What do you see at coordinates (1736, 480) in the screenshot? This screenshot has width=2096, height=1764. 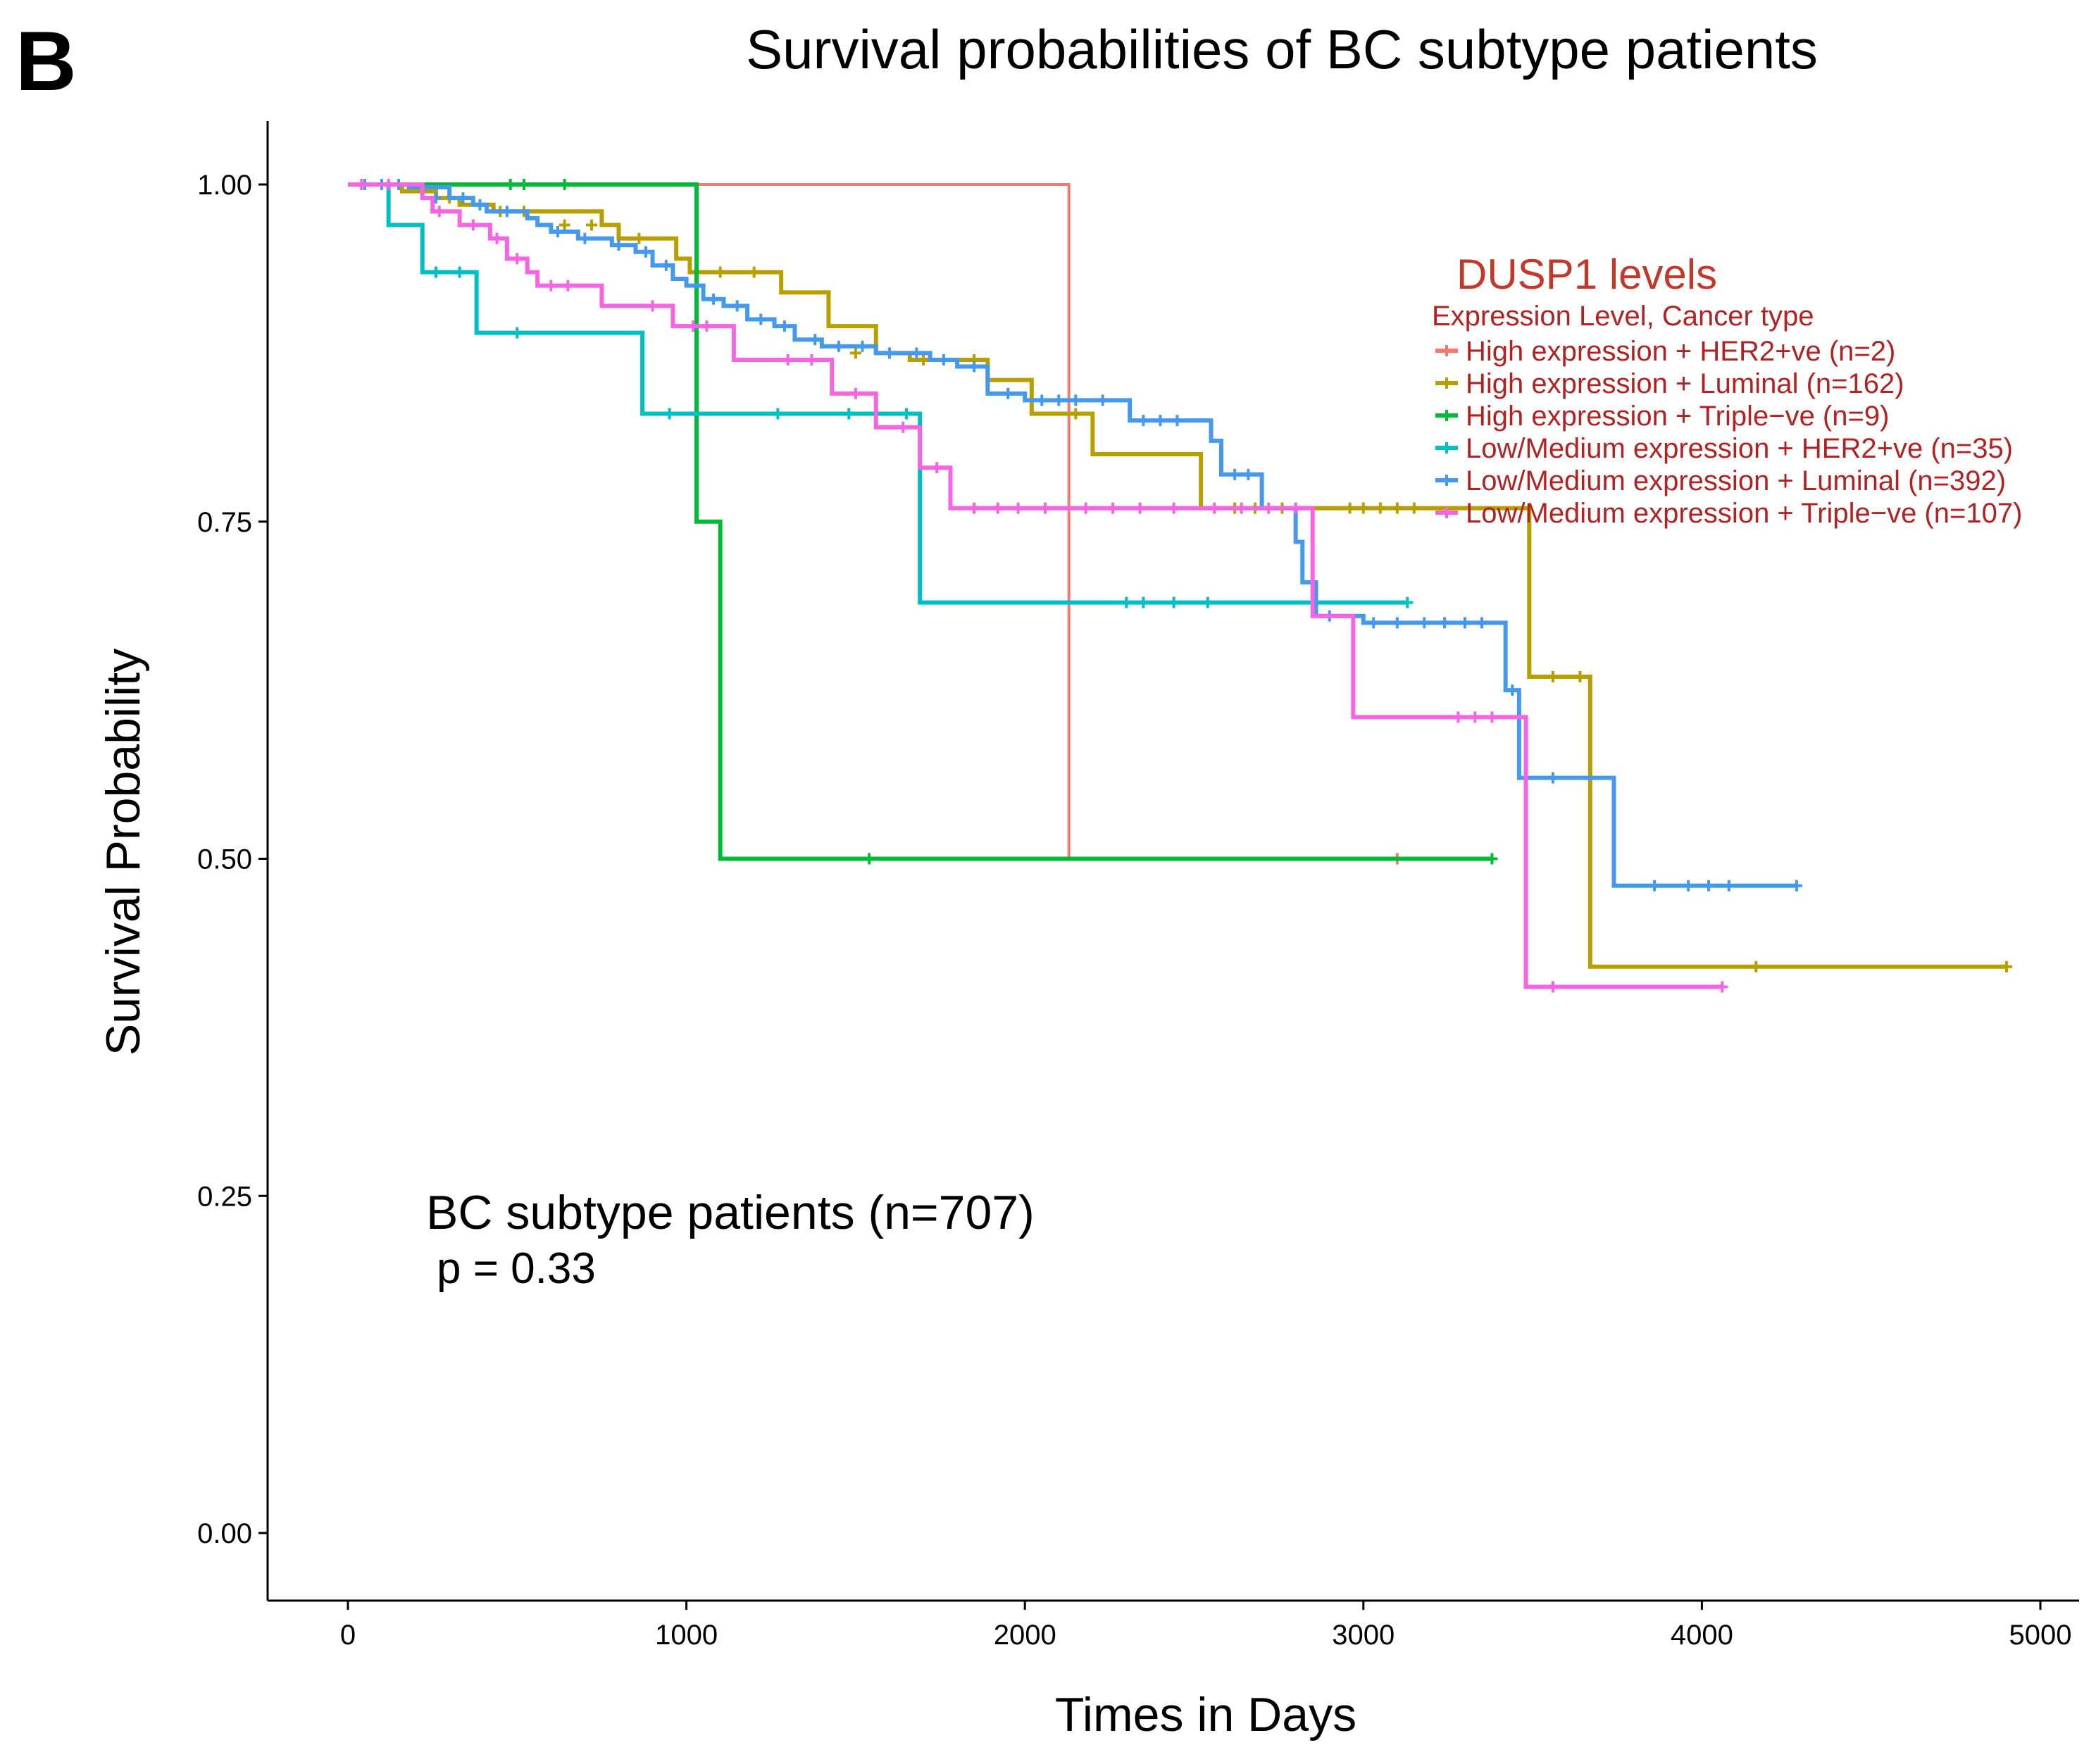 I see `legend-label: Low/Medium expression + Luminal (n=392)` at bounding box center [1736, 480].